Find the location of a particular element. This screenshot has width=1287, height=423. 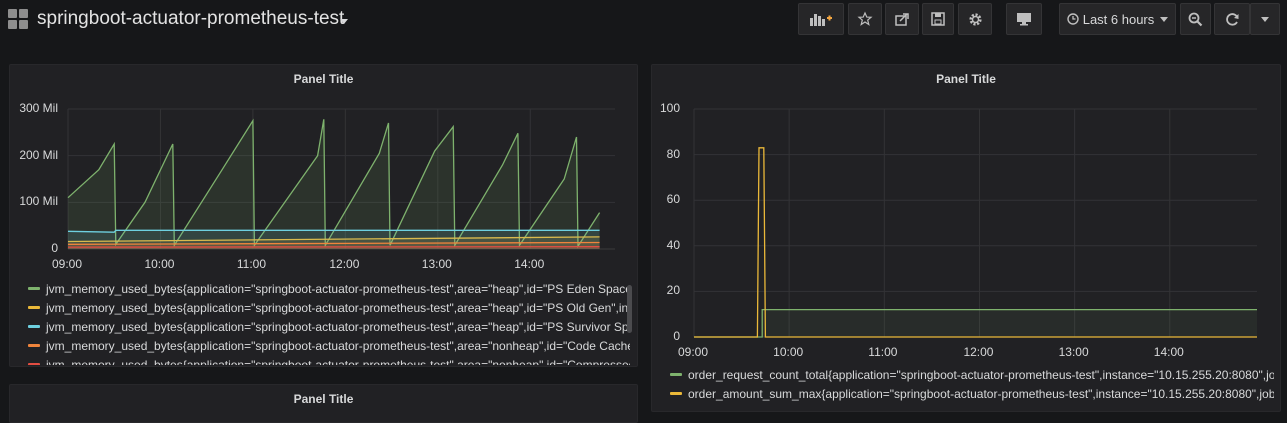

y-tick-label: 60 is located at coordinates (673, 199).